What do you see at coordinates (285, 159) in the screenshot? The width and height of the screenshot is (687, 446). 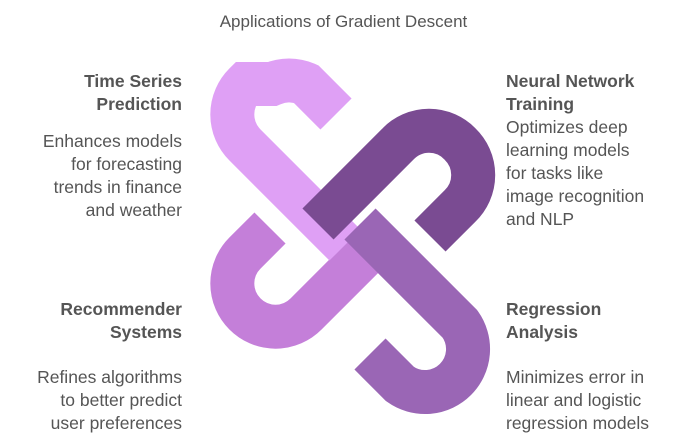 I see `loop-top-left` at bounding box center [285, 159].